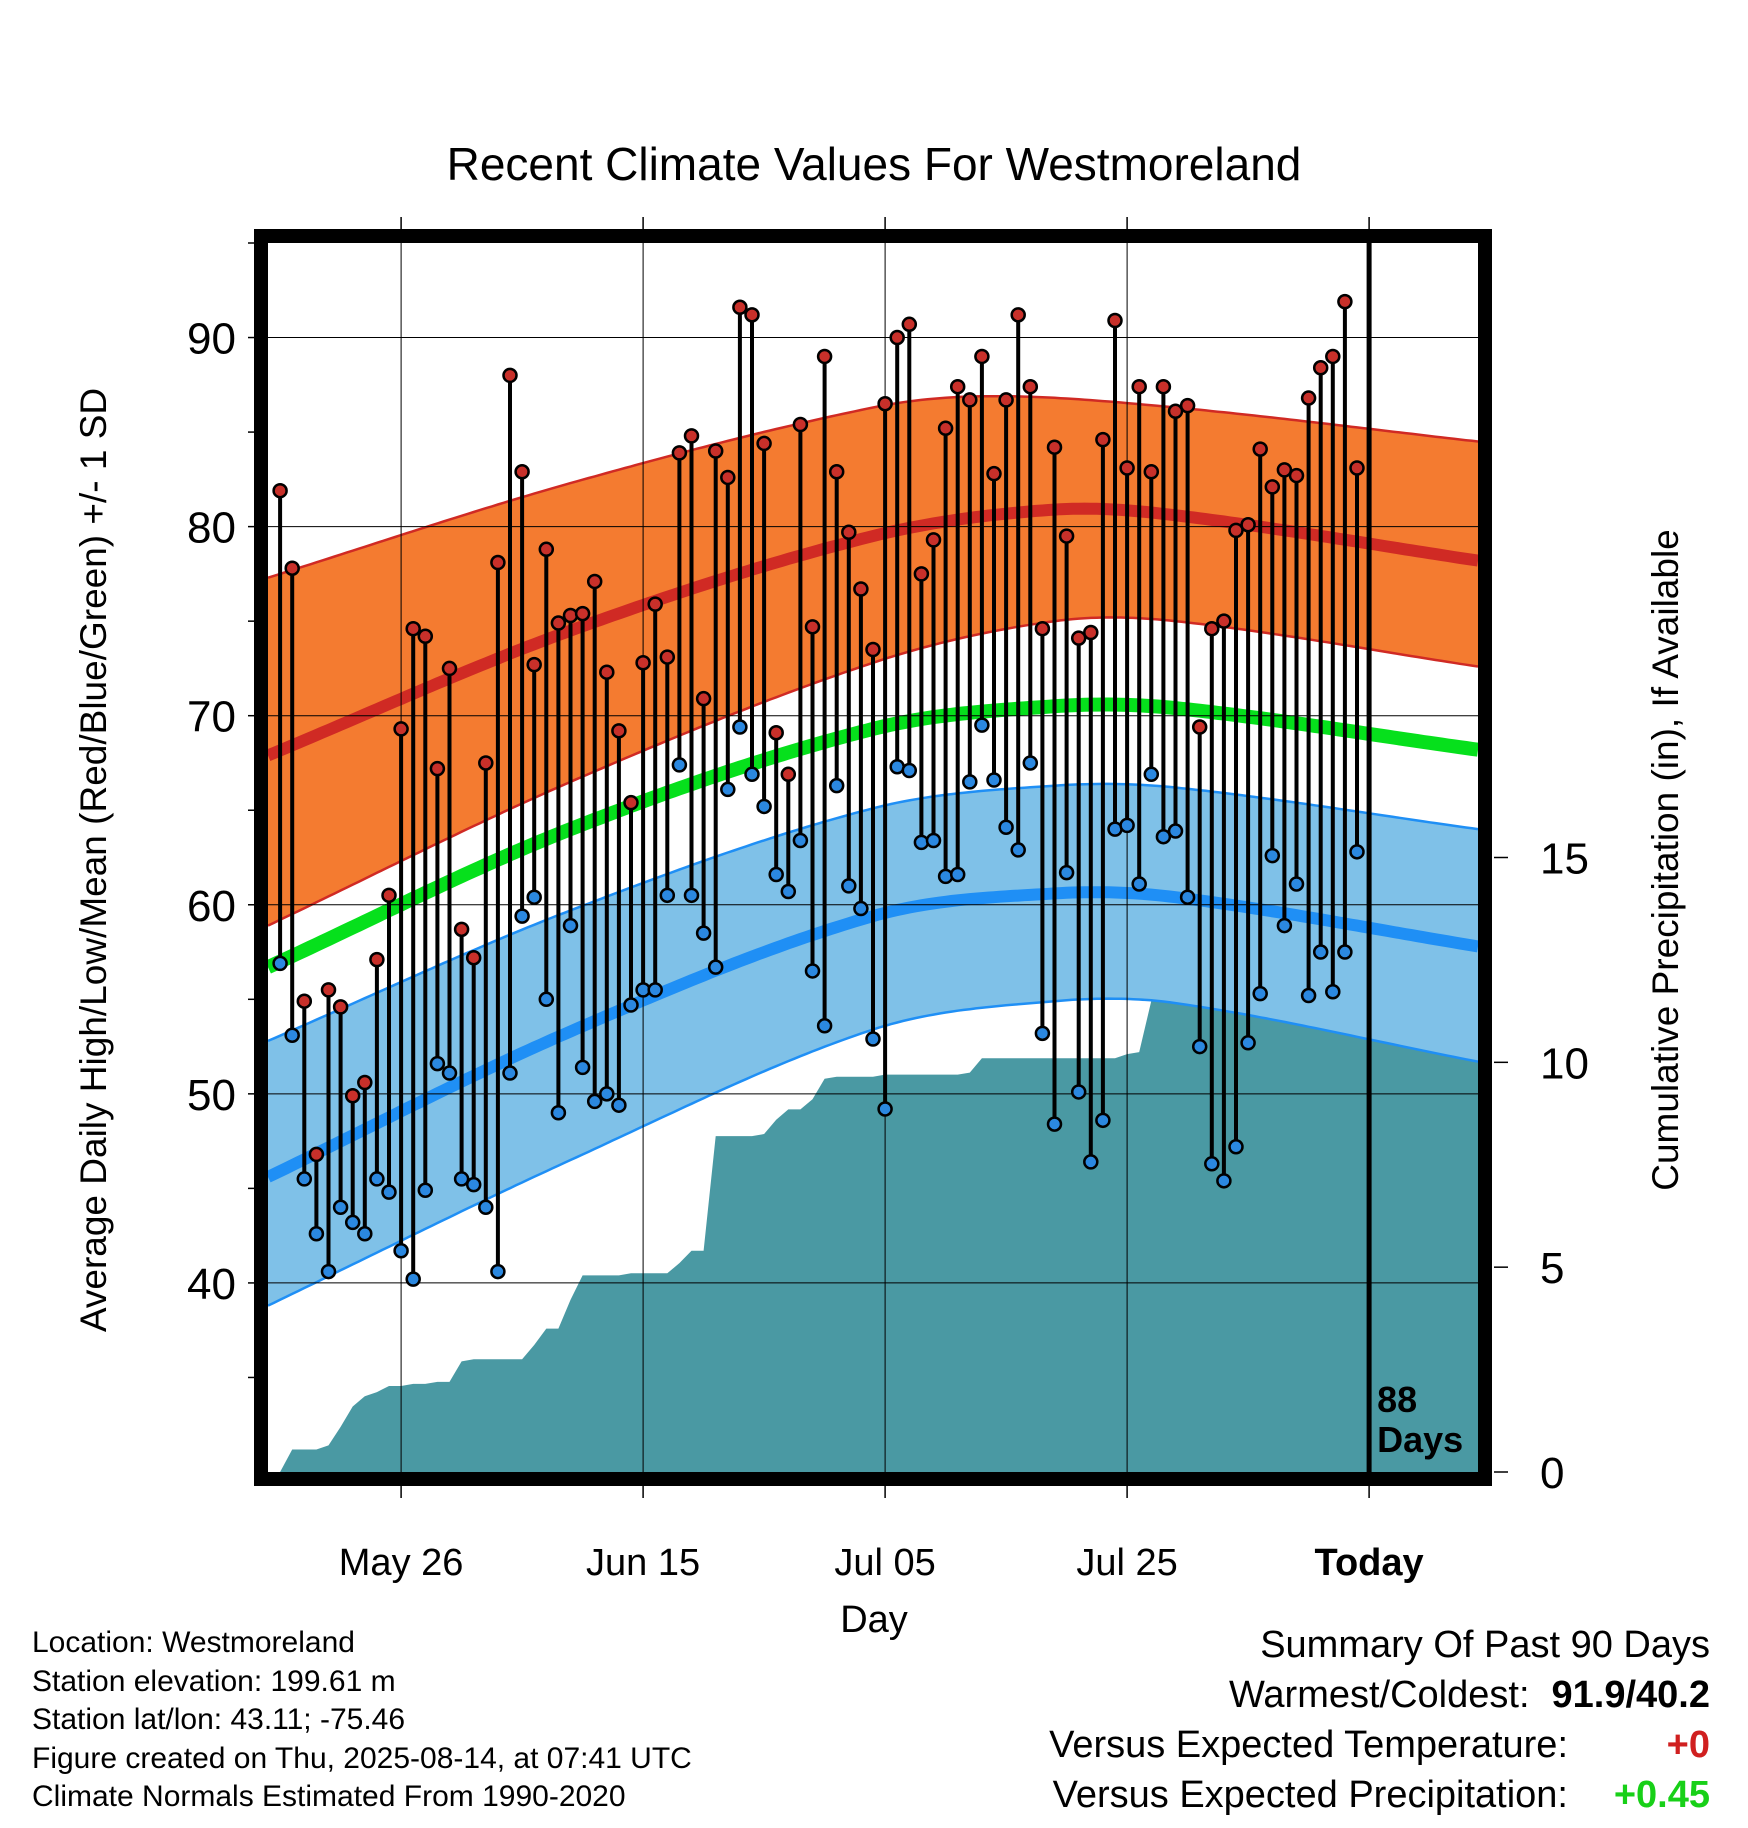 The height and width of the screenshot is (1828, 1748). What do you see at coordinates (211, 906) in the screenshot?
I see `y-tick-label: 60` at bounding box center [211, 906].